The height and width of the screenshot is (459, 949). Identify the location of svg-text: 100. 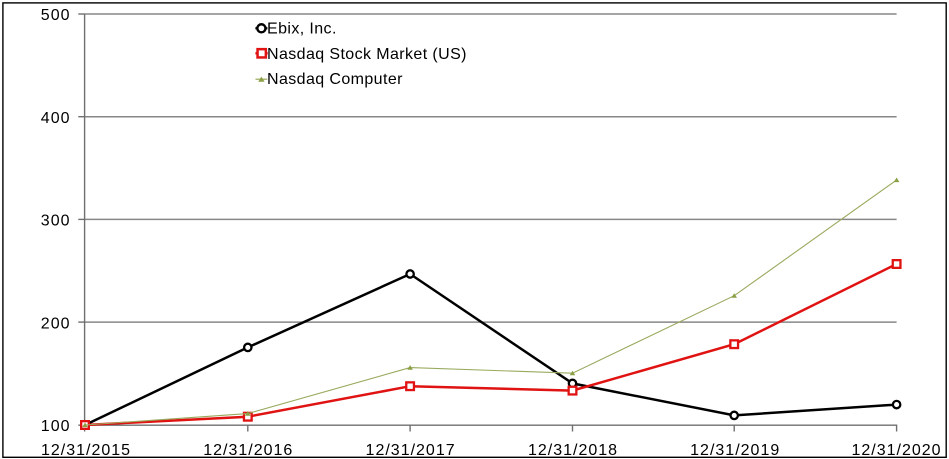
(56, 426).